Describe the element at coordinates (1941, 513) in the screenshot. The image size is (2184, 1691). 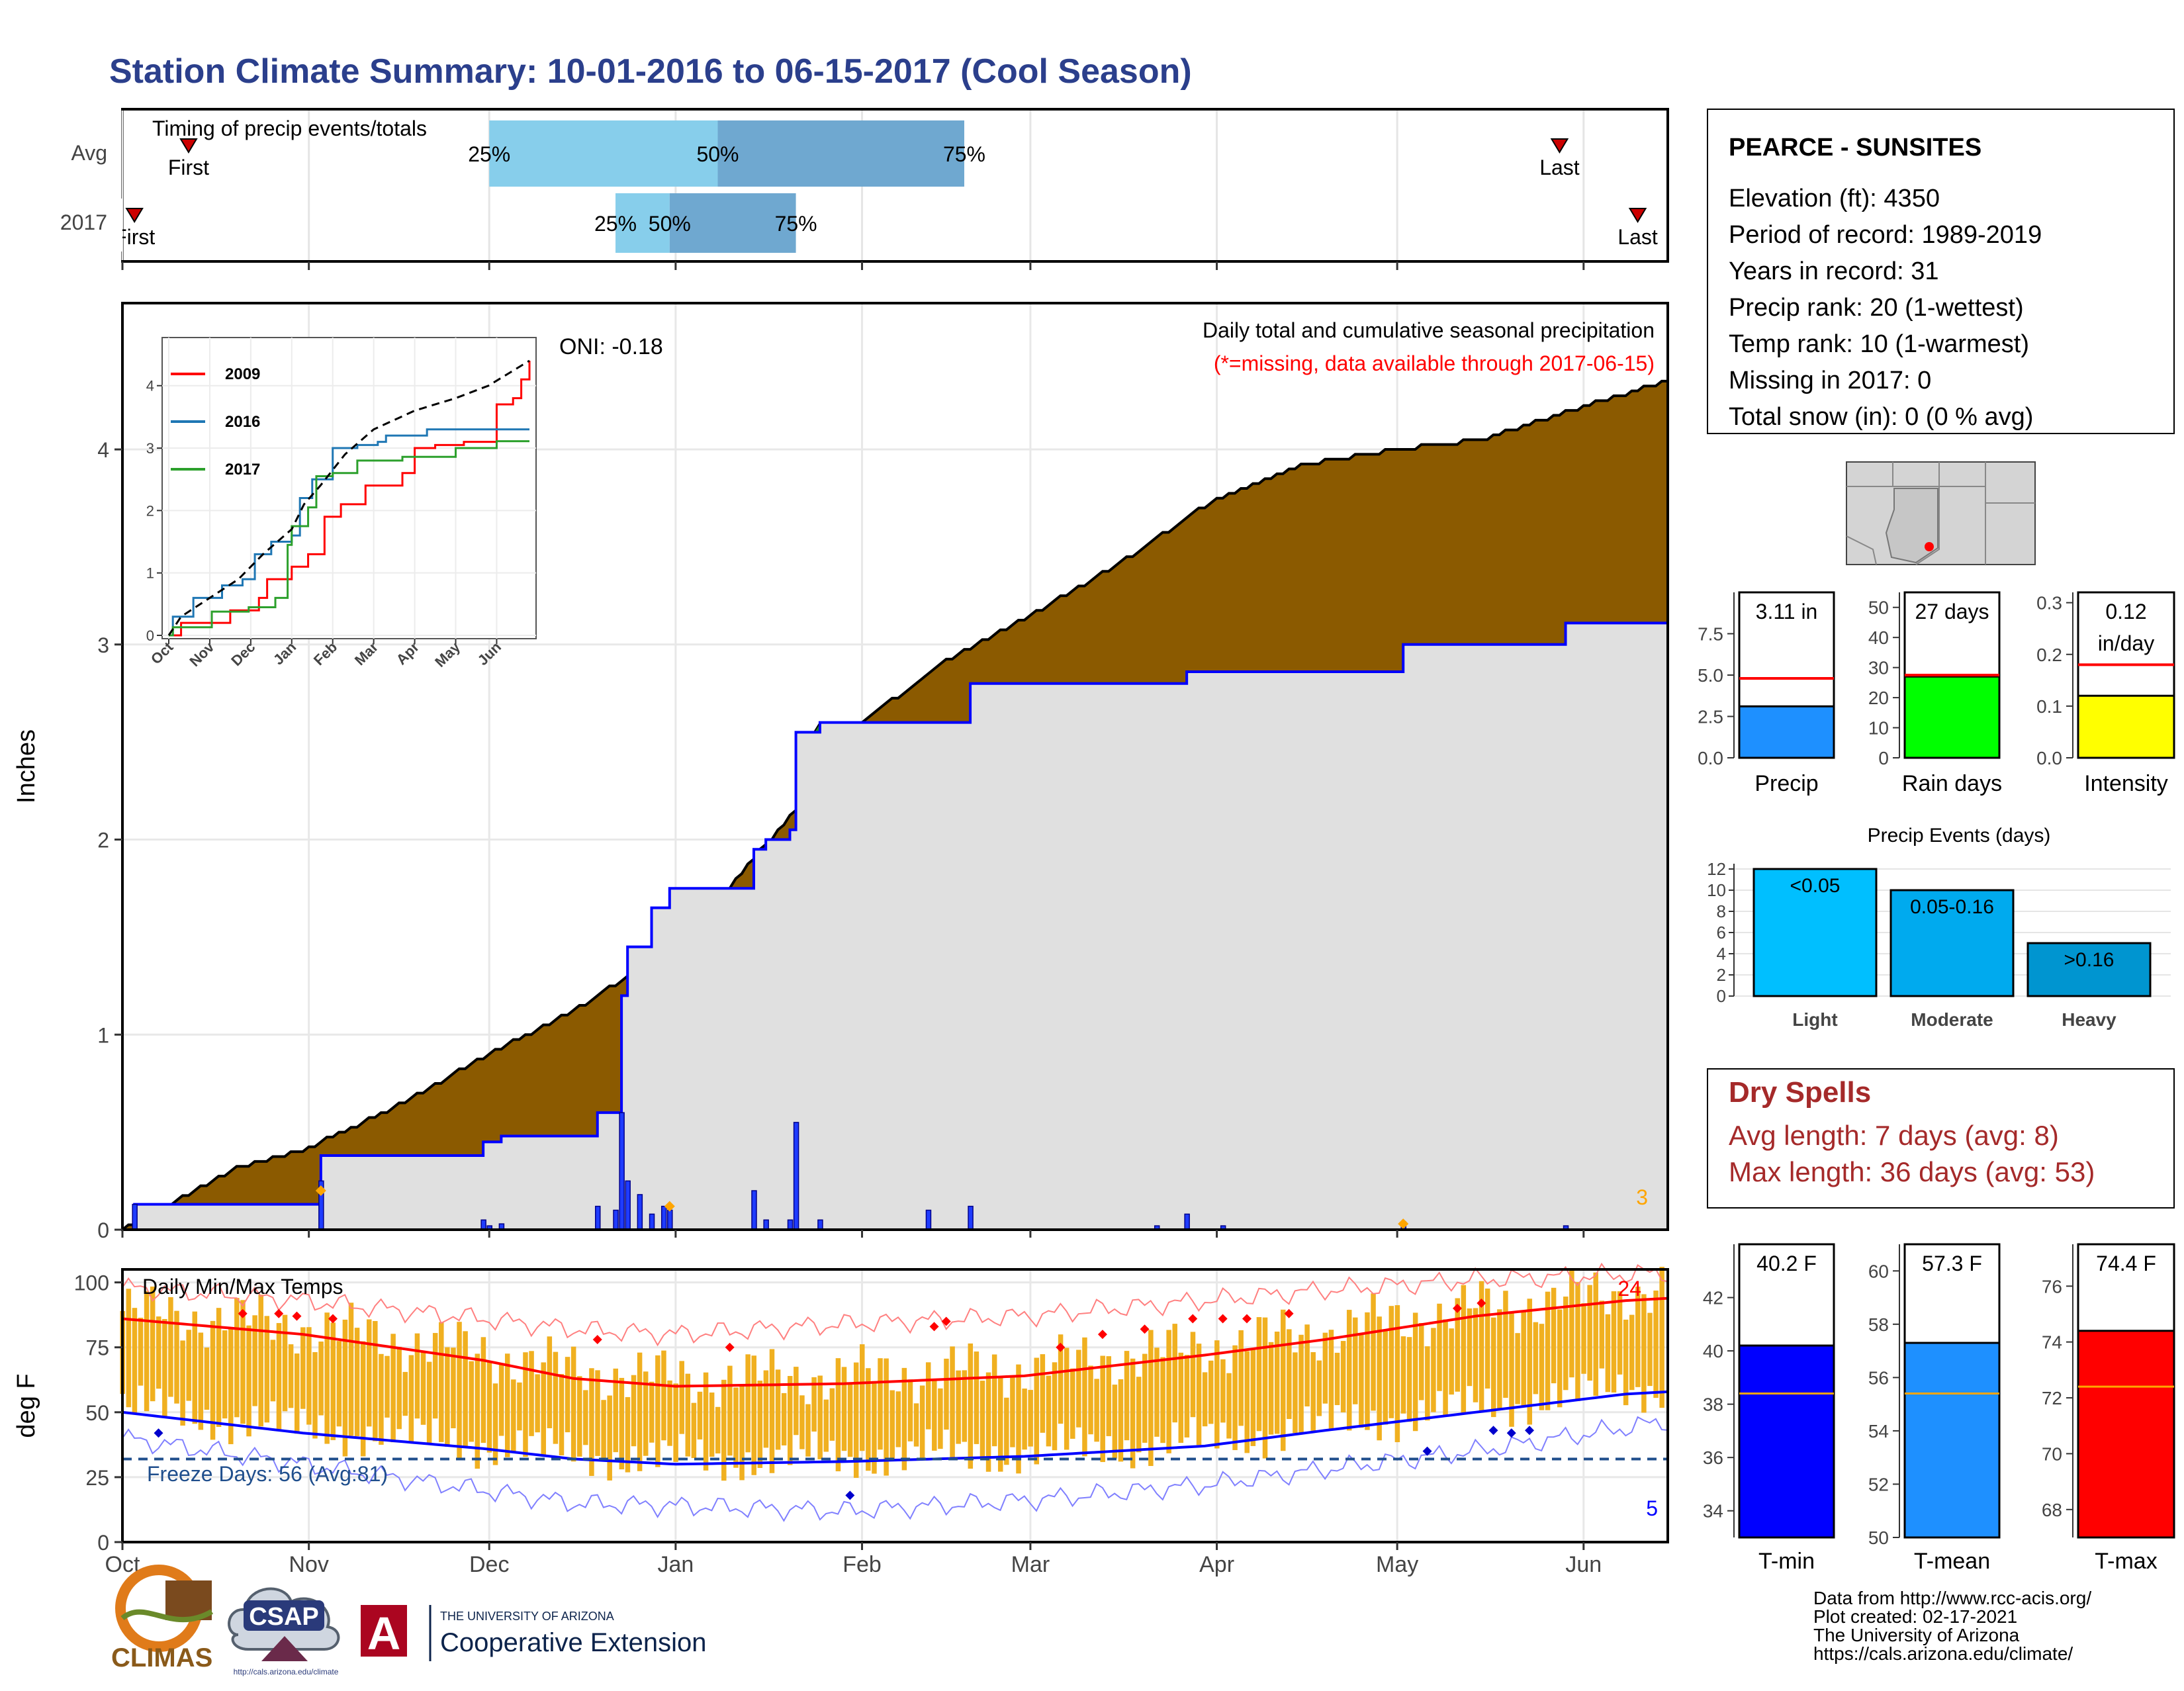
I see `locator-map` at that location.